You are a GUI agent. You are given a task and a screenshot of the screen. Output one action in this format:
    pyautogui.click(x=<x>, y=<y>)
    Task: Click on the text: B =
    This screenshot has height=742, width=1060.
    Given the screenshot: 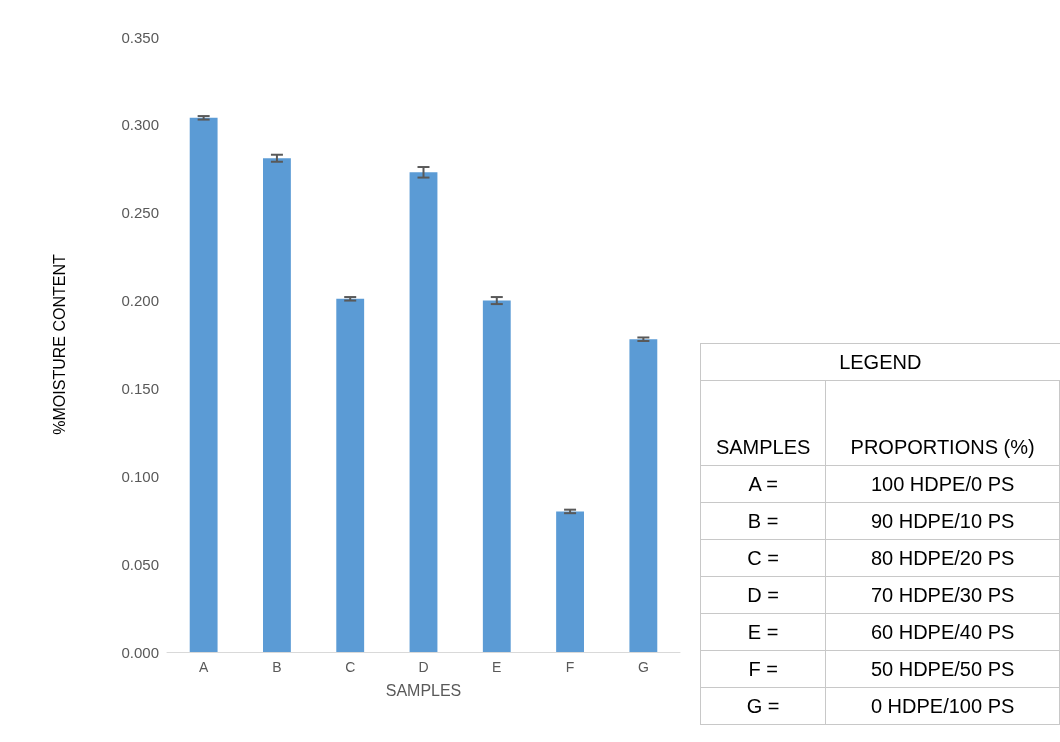 What is the action you would take?
    pyautogui.click(x=763, y=521)
    